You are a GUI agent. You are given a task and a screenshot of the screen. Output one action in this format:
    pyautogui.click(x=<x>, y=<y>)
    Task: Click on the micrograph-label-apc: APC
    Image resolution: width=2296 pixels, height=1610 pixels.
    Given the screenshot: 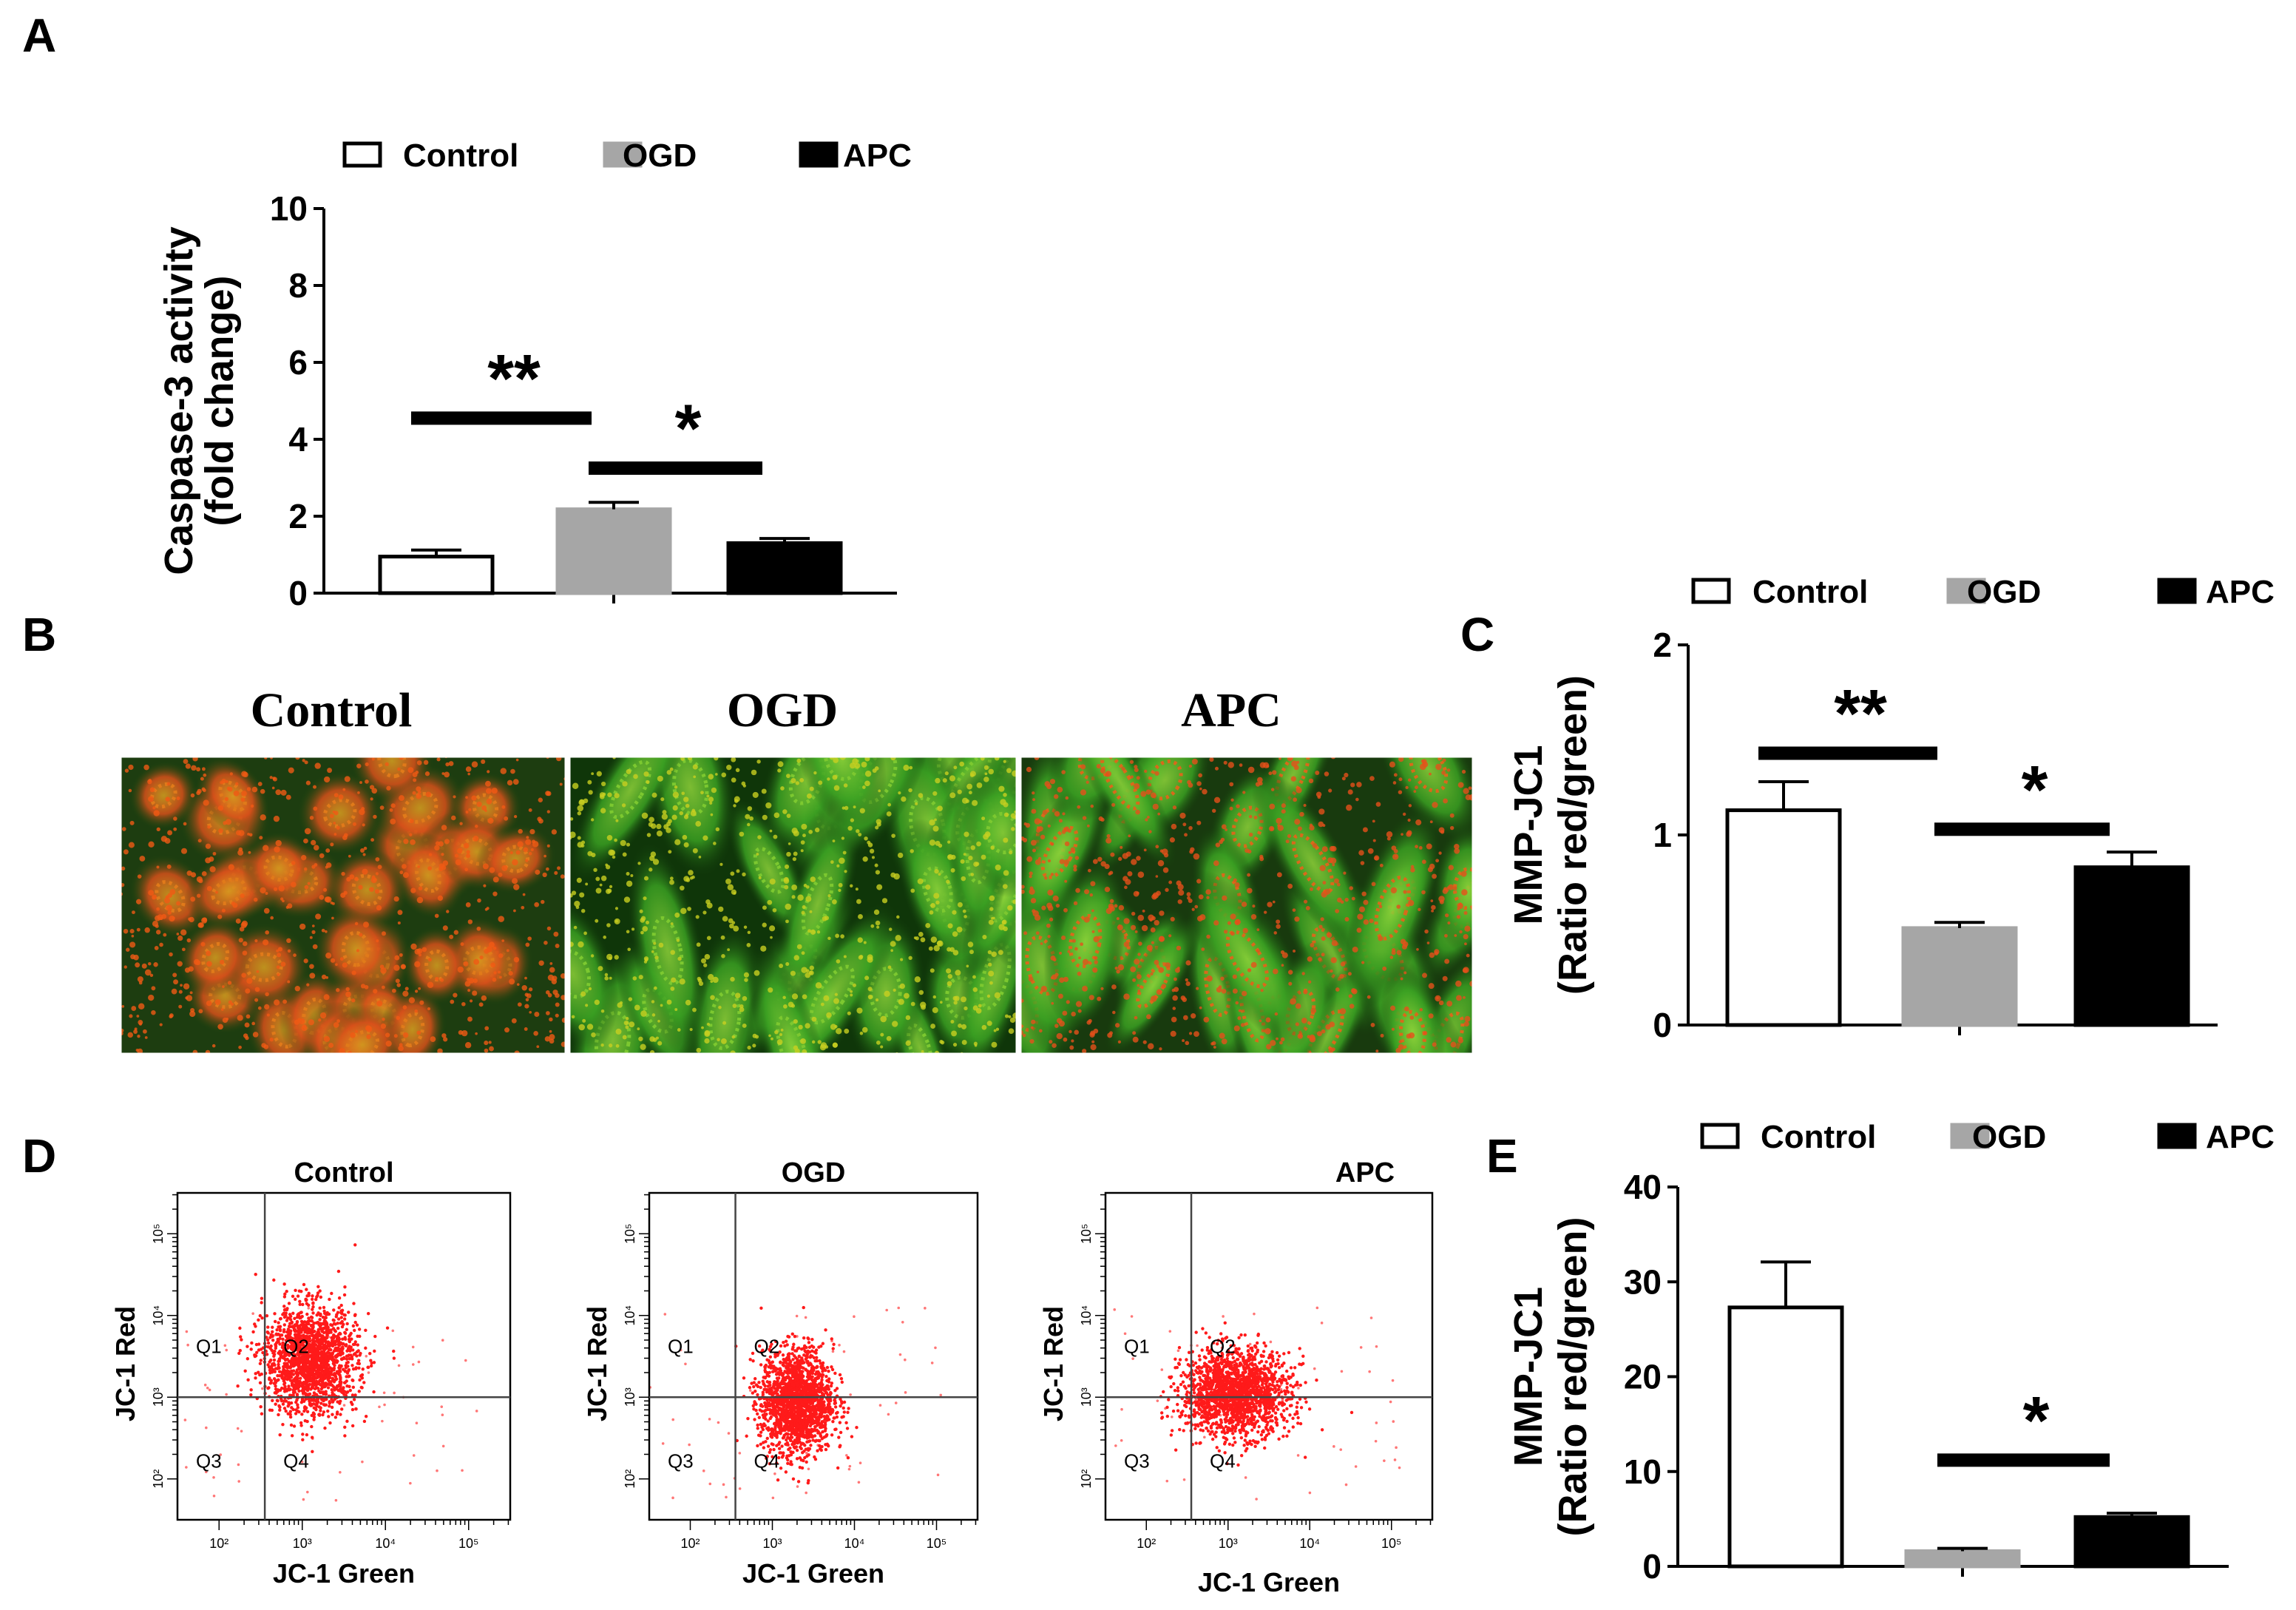 What is the action you would take?
    pyautogui.click(x=1231, y=710)
    